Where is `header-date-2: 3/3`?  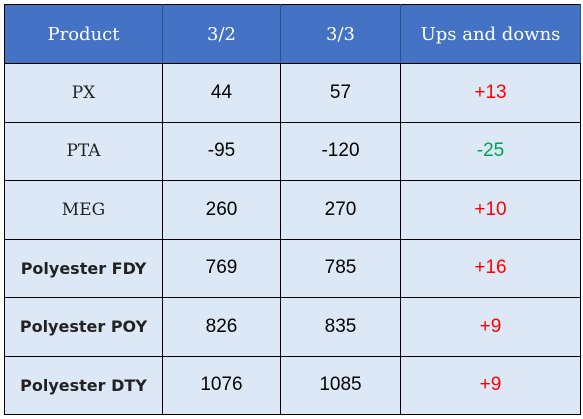 header-date-2: 3/3 is located at coordinates (340, 34).